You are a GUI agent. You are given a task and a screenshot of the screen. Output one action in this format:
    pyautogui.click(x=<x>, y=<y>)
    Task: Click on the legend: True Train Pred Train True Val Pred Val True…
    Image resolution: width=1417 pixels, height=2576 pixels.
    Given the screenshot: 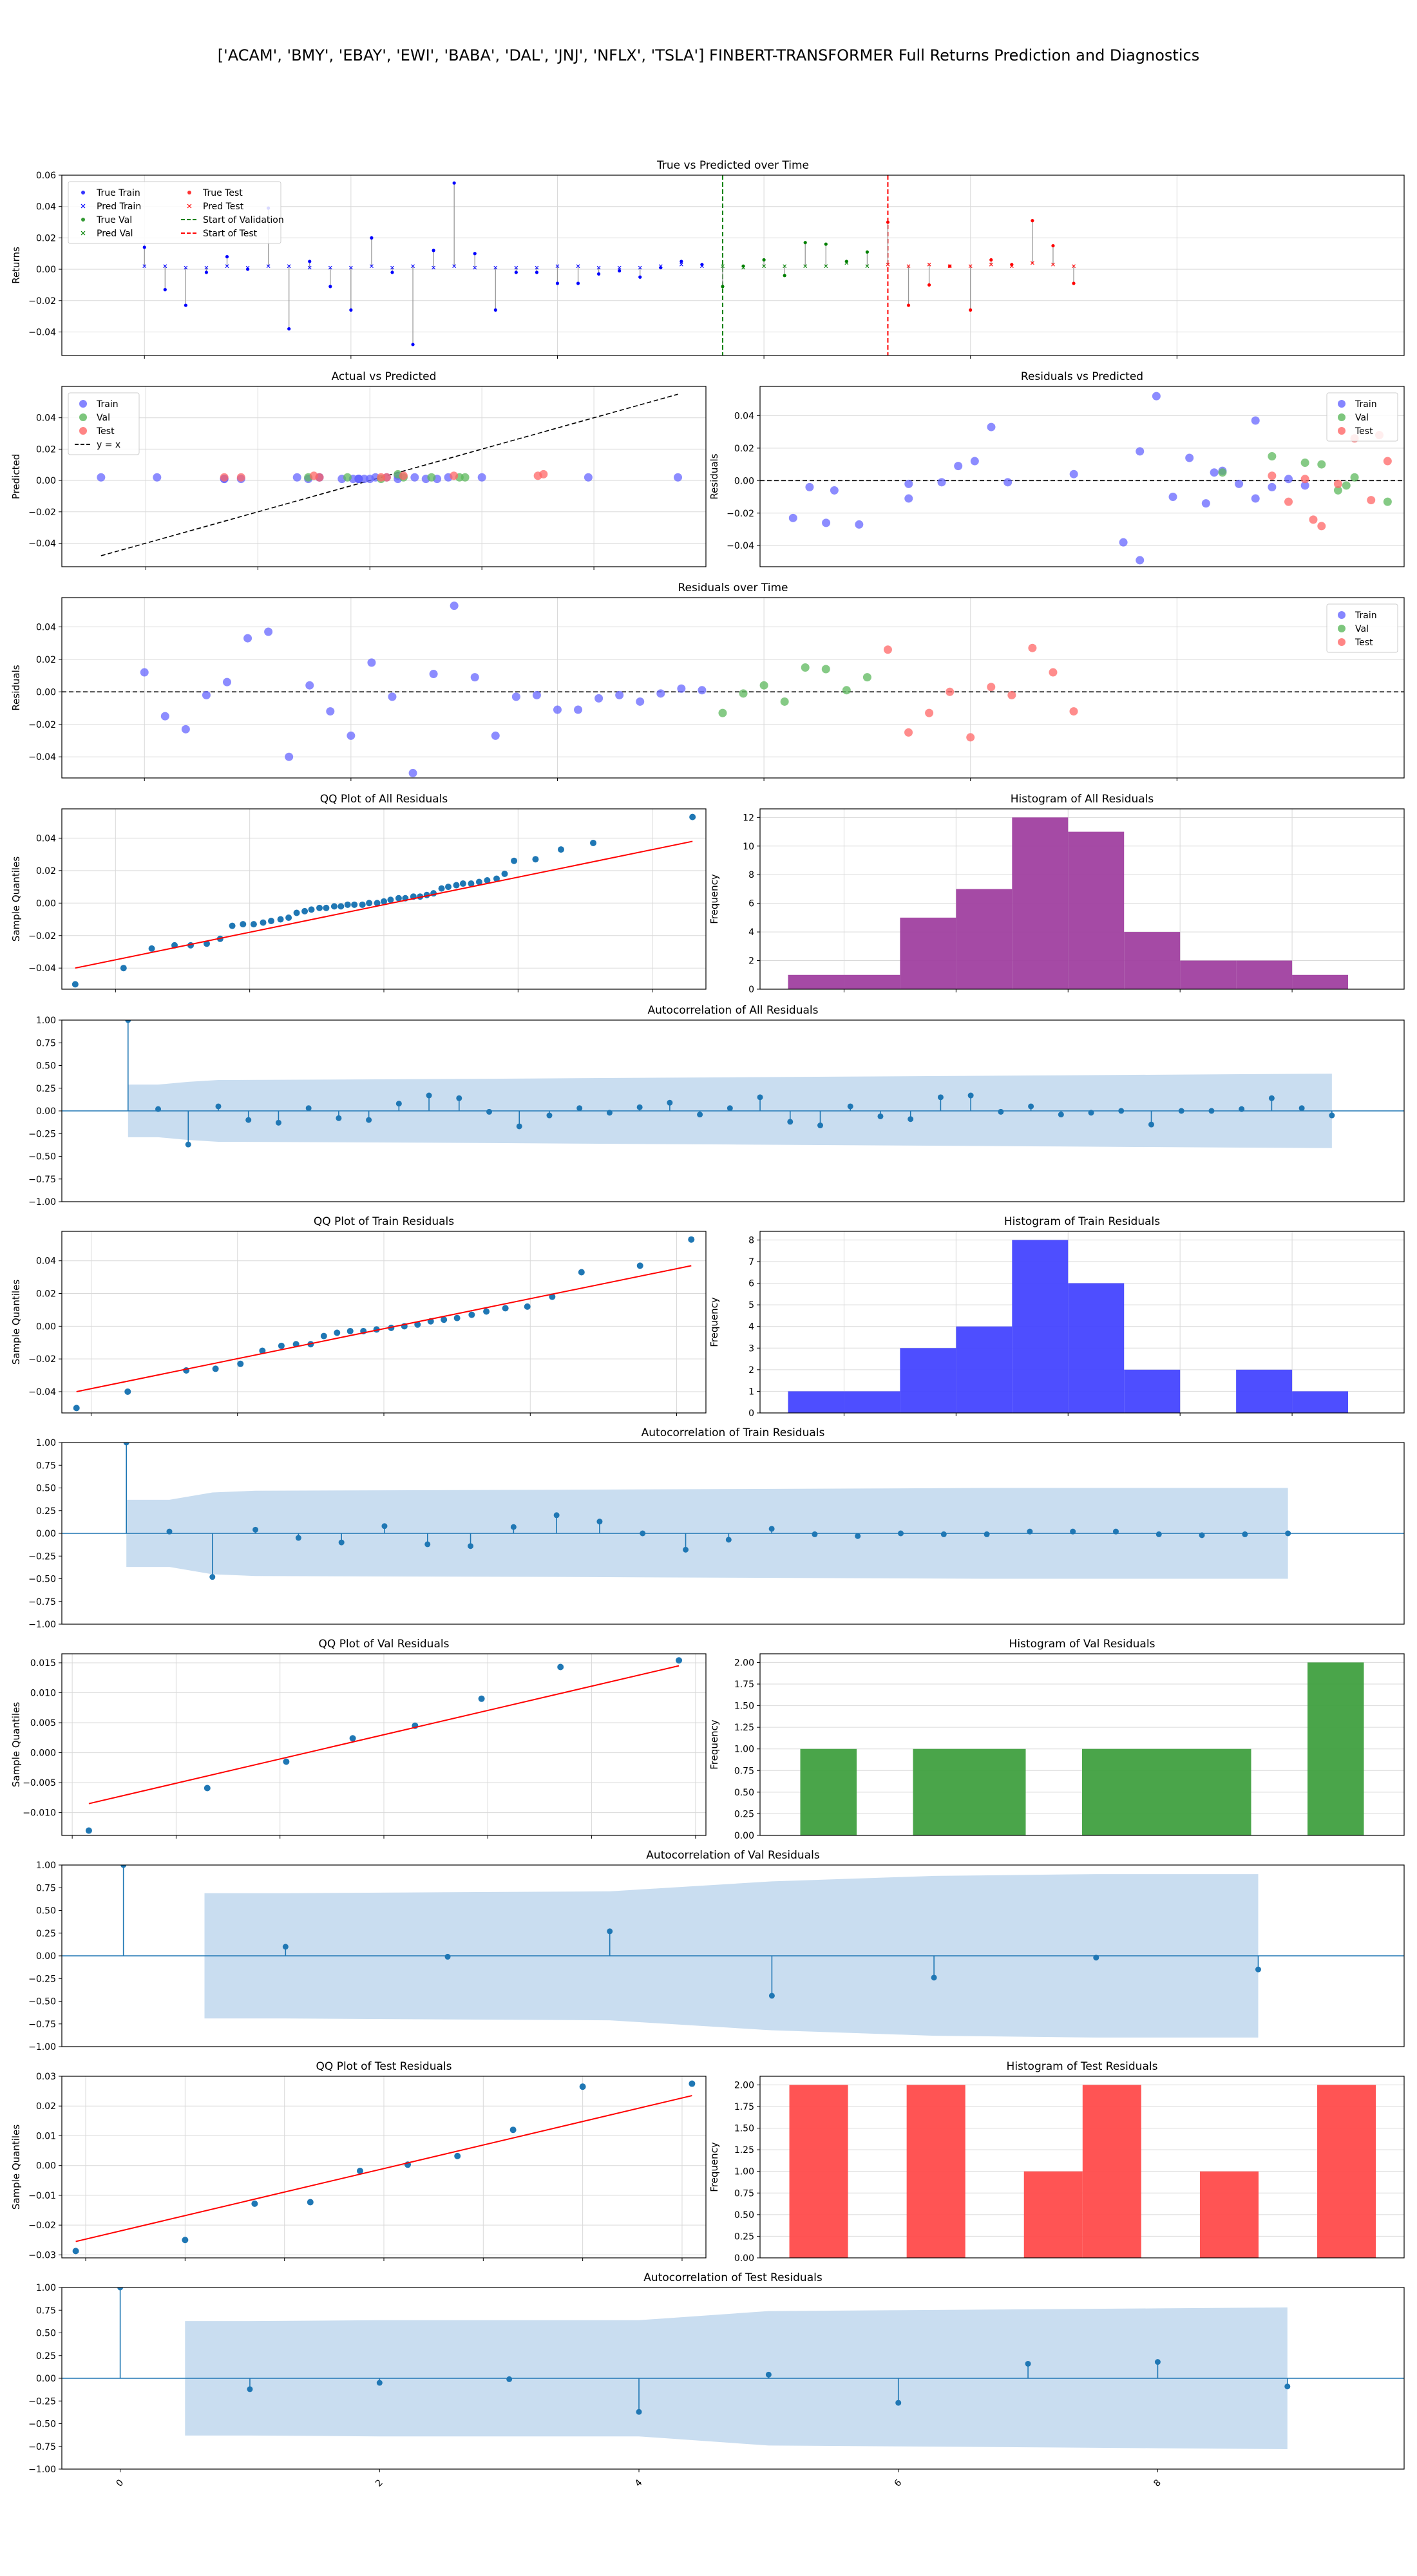 What is the action you would take?
    pyautogui.click(x=176, y=213)
    